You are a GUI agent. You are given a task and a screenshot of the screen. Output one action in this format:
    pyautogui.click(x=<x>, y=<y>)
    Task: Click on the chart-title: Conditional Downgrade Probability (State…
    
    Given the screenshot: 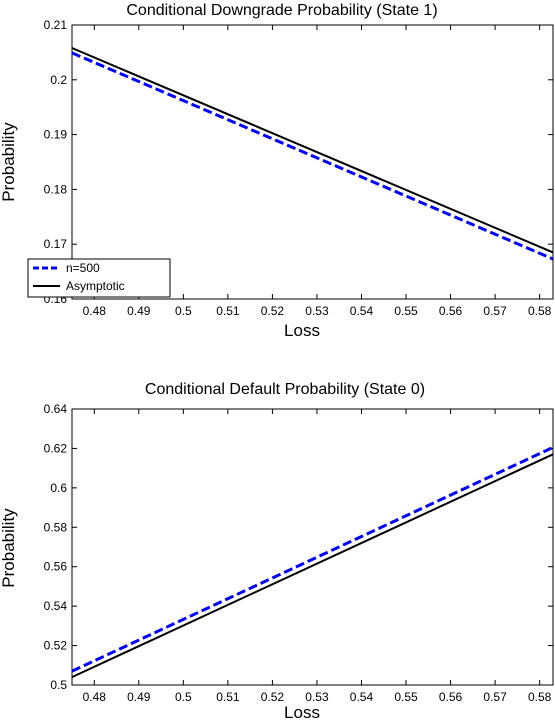 What is the action you would take?
    pyautogui.click(x=281, y=10)
    